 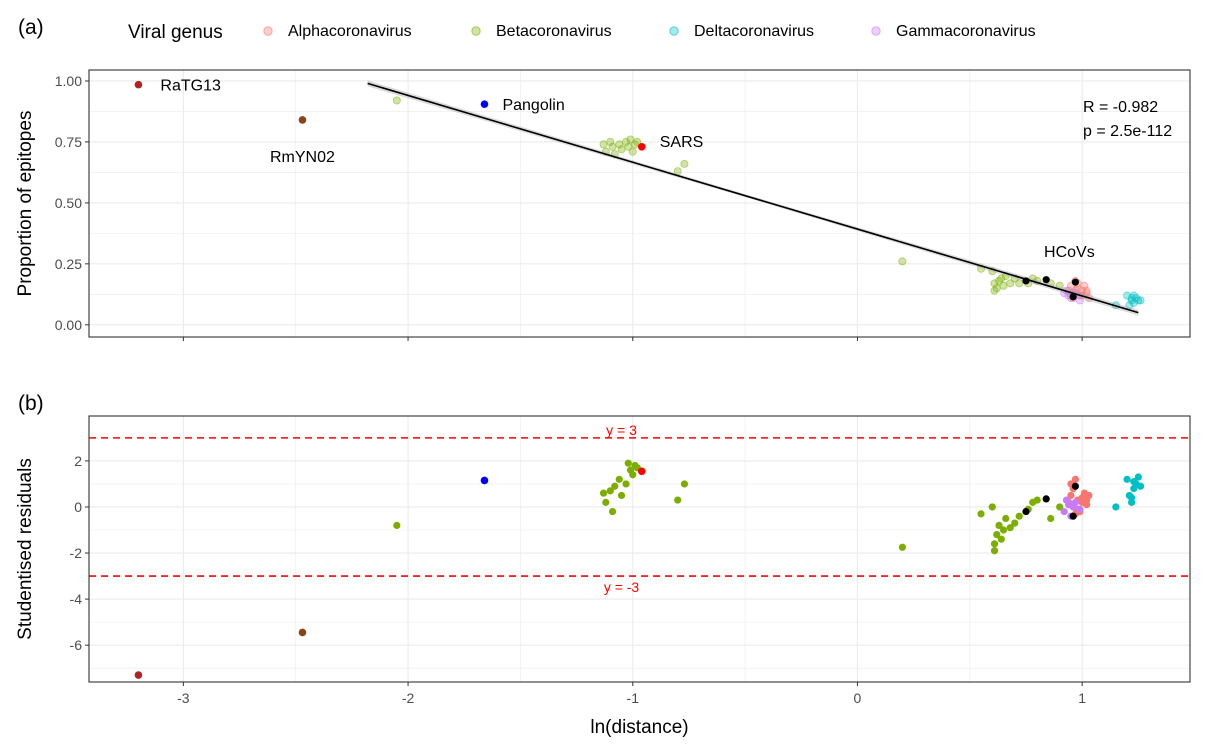 What do you see at coordinates (175, 32) in the screenshot?
I see `legend-title: Viral genus` at bounding box center [175, 32].